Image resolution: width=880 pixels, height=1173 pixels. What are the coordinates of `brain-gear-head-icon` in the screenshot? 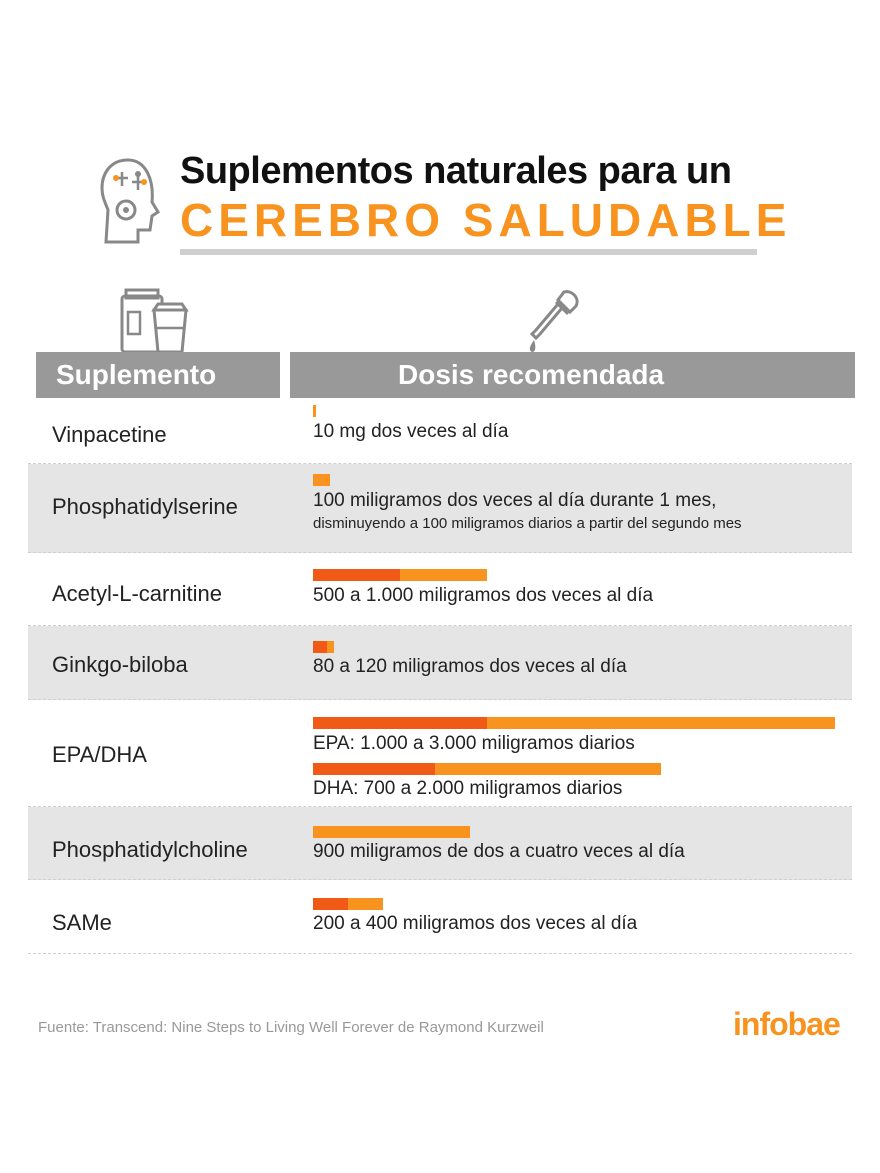 It's located at (130, 201).